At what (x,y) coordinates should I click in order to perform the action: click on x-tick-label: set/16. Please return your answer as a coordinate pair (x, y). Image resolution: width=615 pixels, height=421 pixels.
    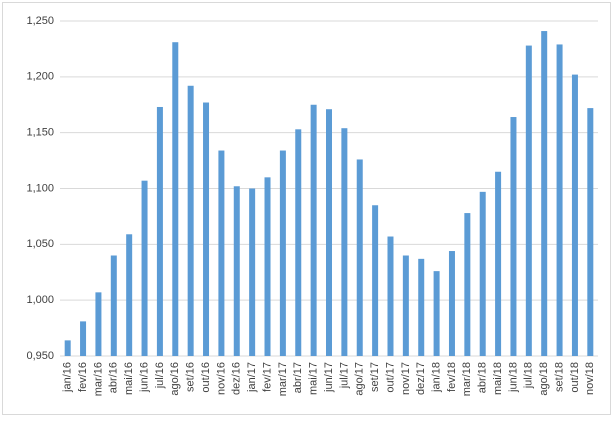
    Looking at the image, I should click on (191, 377).